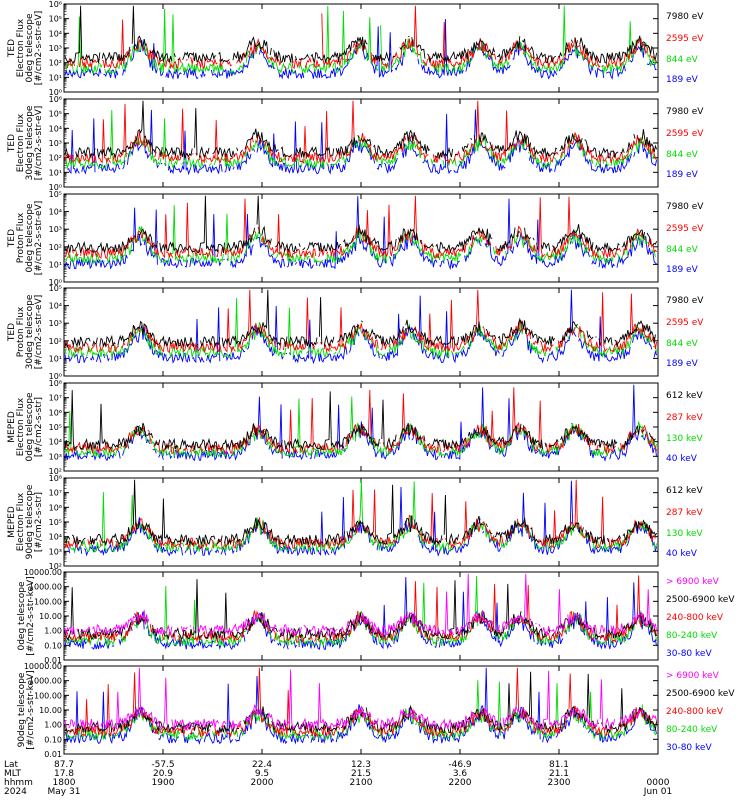 The width and height of the screenshot is (750, 800). Describe the element at coordinates (50, 616) in the screenshot. I see `y-tick-label: 10.00` at that location.